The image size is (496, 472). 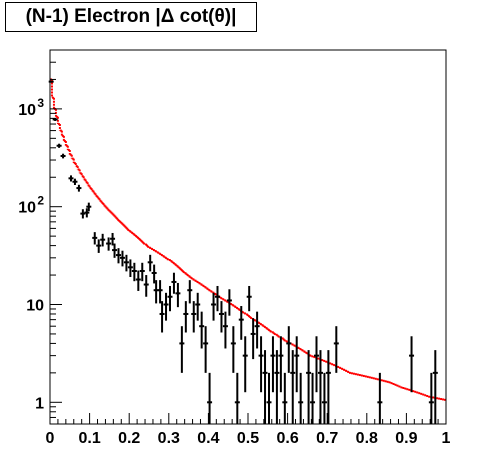 I want to click on x-tick-label: 0.3, so click(x=169, y=438).